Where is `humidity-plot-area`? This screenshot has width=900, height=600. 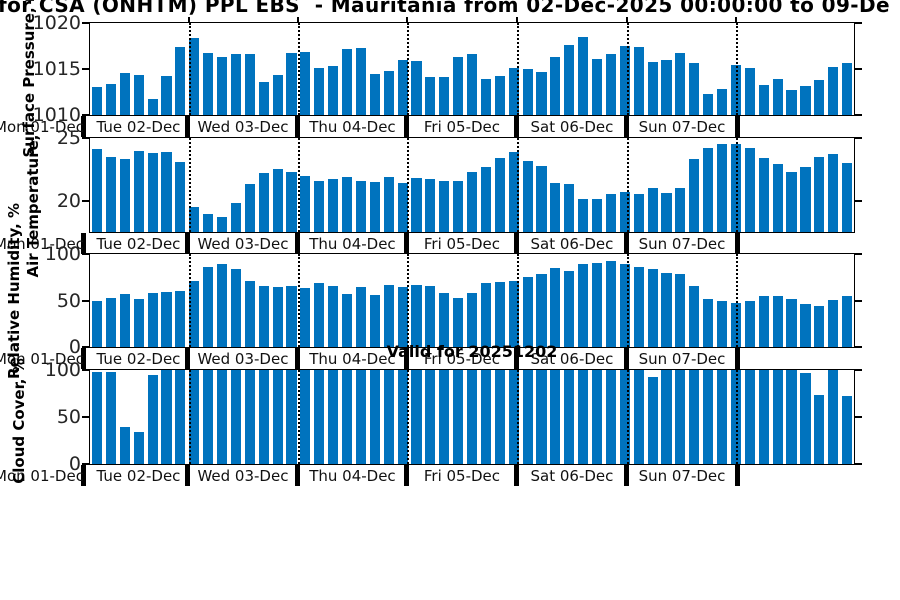
humidity-plot-area is located at coordinates (472, 300).